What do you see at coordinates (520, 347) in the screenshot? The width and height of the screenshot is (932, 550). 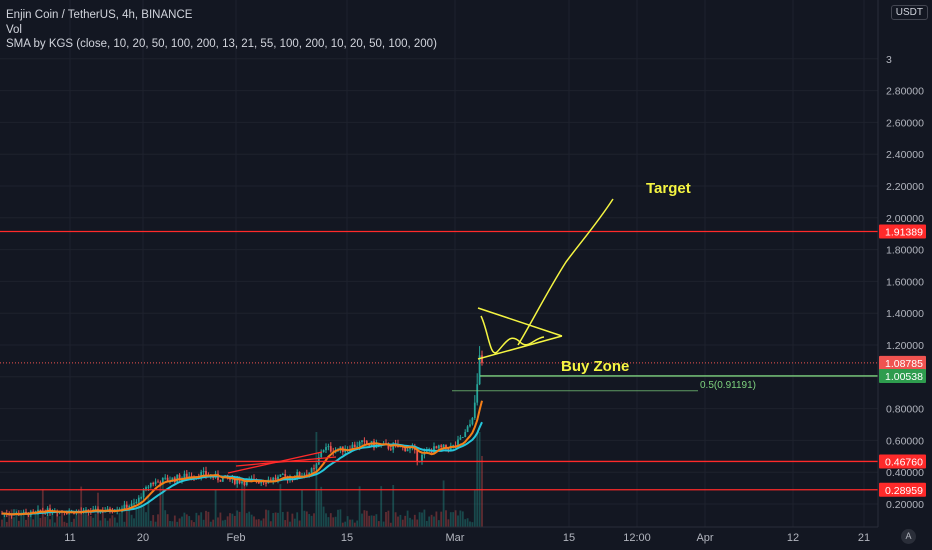 I see `pennant-lower-line` at bounding box center [520, 347].